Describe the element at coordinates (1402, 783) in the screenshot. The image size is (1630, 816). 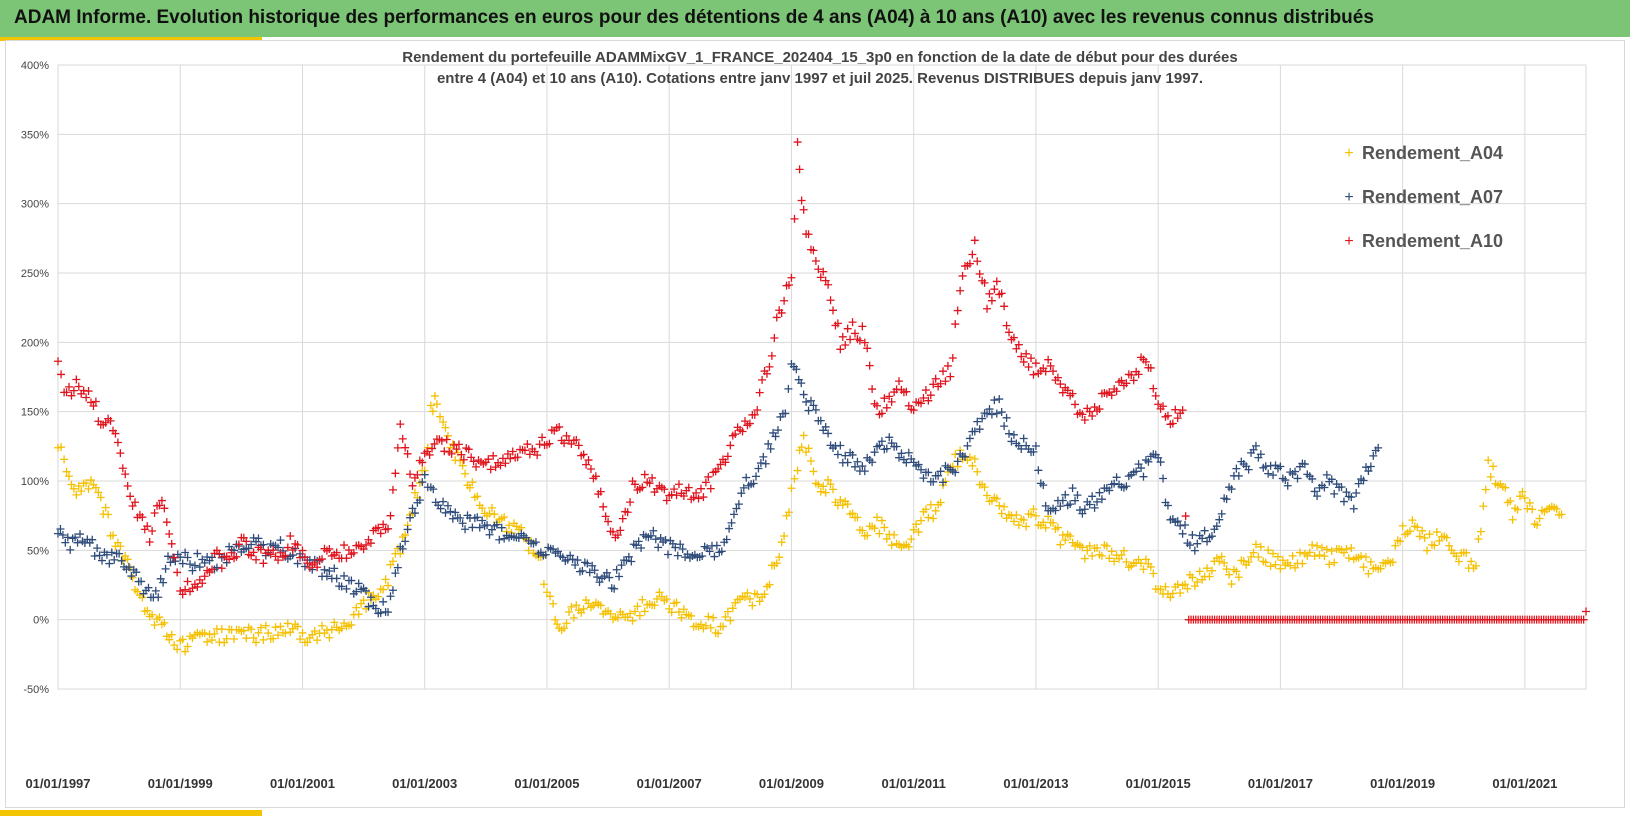
I see `x-tick-label: 01/01/2019` at that location.